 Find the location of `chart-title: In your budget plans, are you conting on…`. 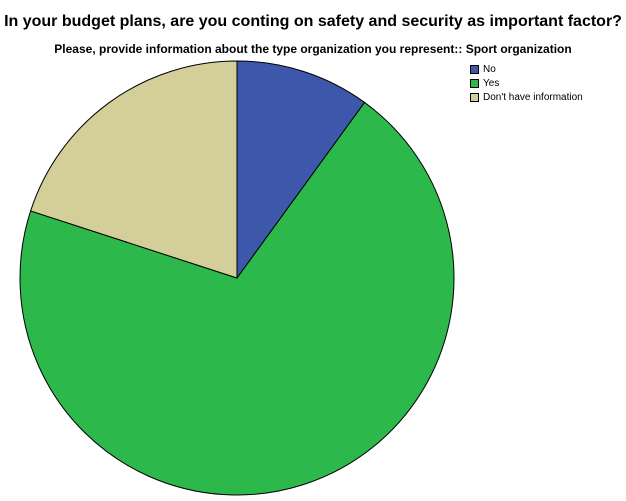

chart-title: In your budget plans, are you conting on… is located at coordinates (313, 21).